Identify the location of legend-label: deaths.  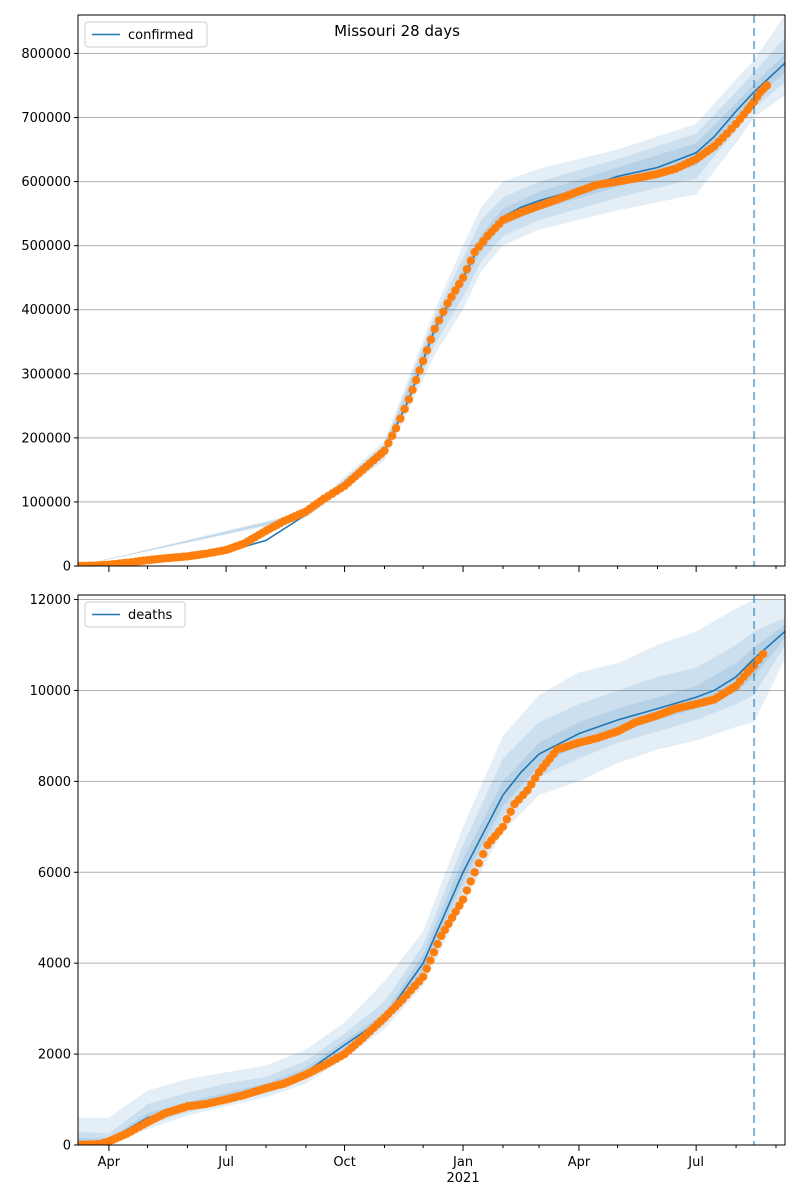
(150, 615).